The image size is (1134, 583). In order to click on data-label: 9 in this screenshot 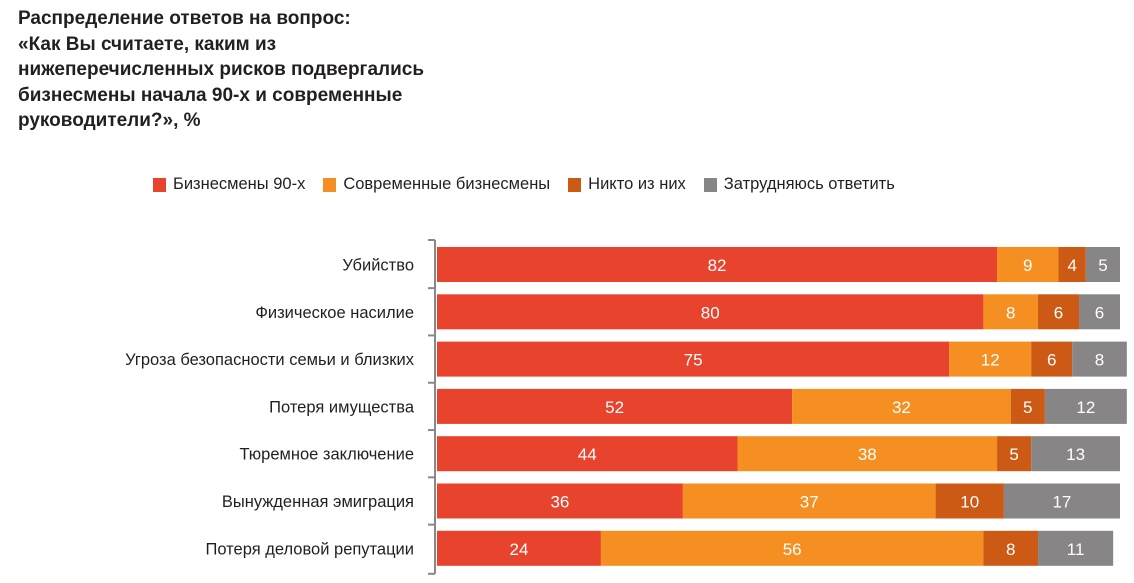, I will do `click(1027, 265)`.